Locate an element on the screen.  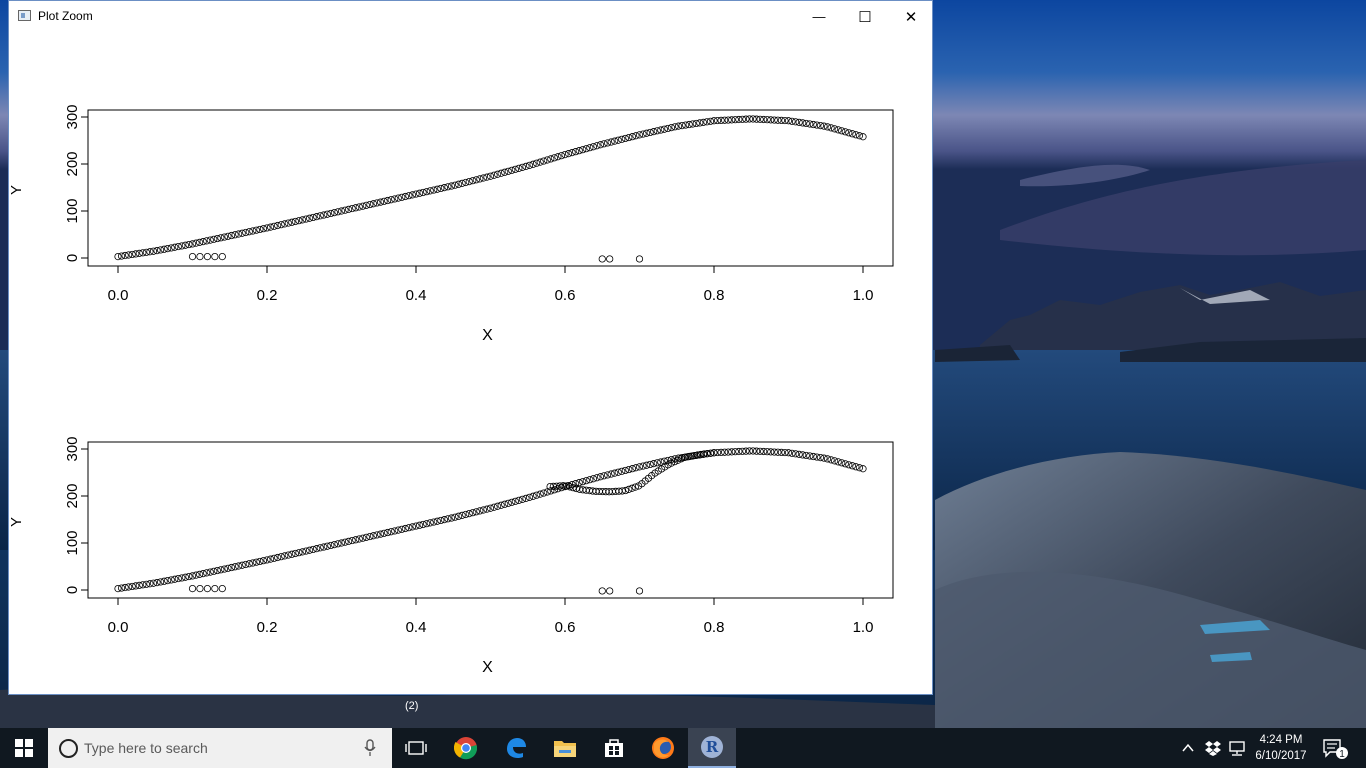
close-button: ✕ is located at coordinates (911, 17).